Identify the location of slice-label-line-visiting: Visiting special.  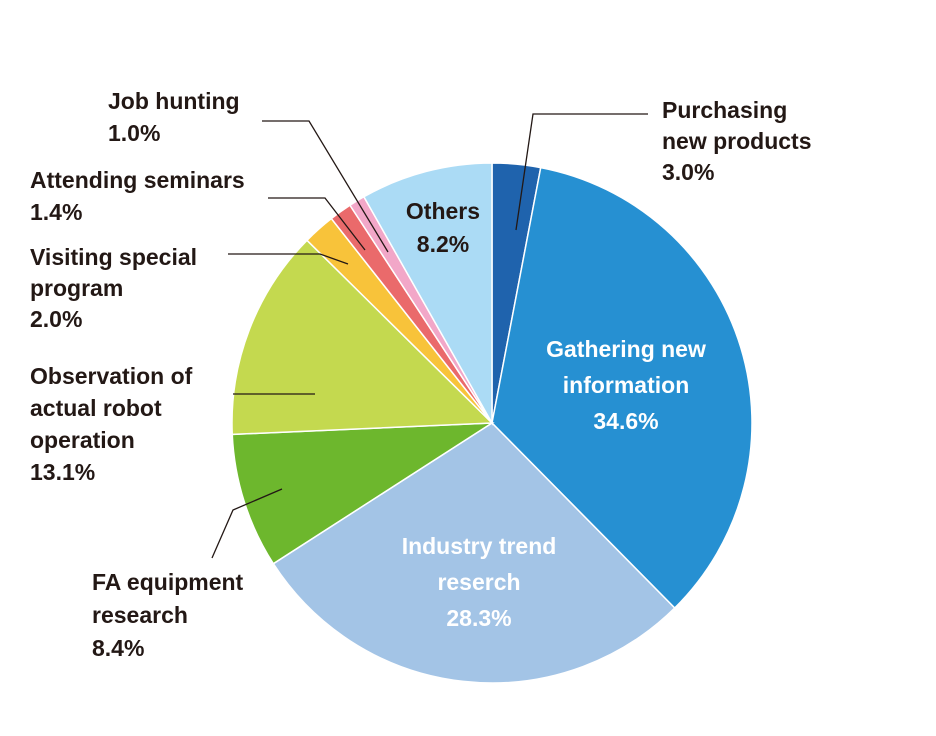
(113, 257).